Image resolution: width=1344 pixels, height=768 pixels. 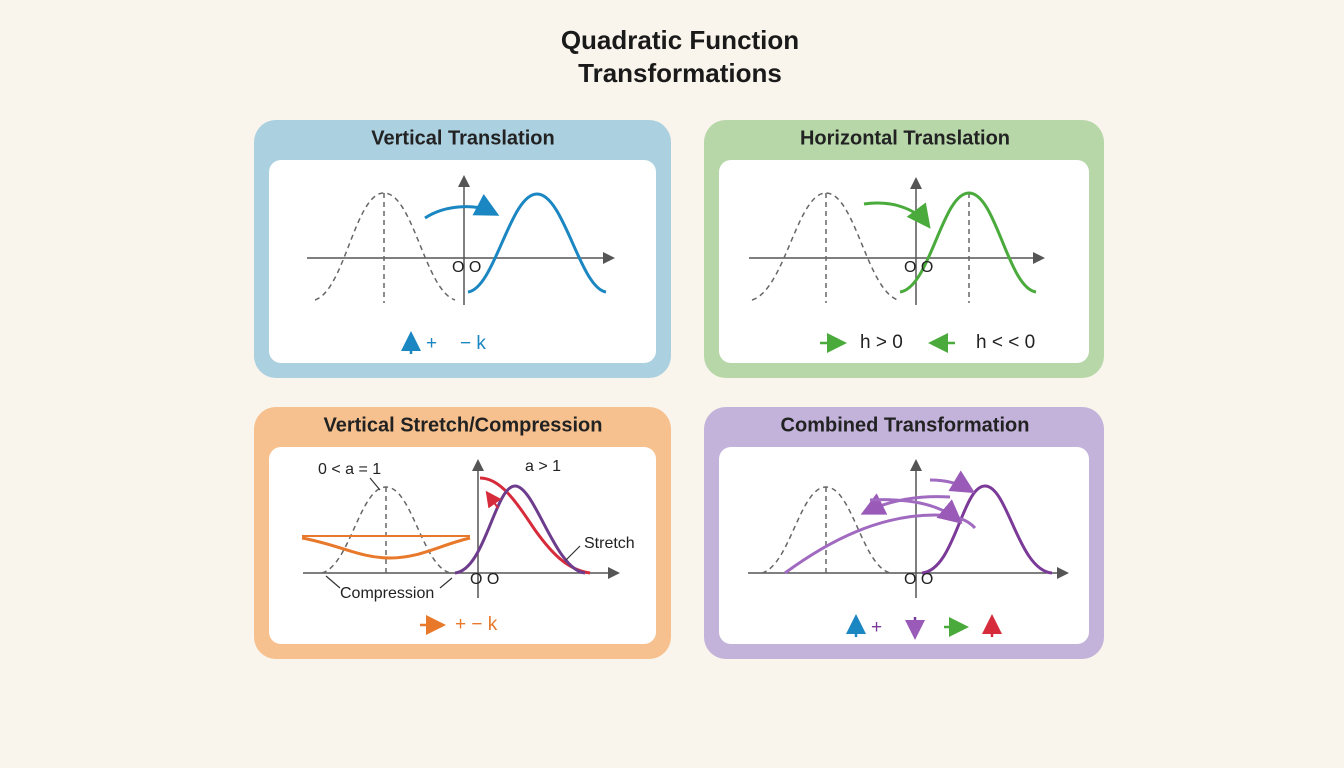 I want to click on legend-text: − k, so click(x=473, y=343).